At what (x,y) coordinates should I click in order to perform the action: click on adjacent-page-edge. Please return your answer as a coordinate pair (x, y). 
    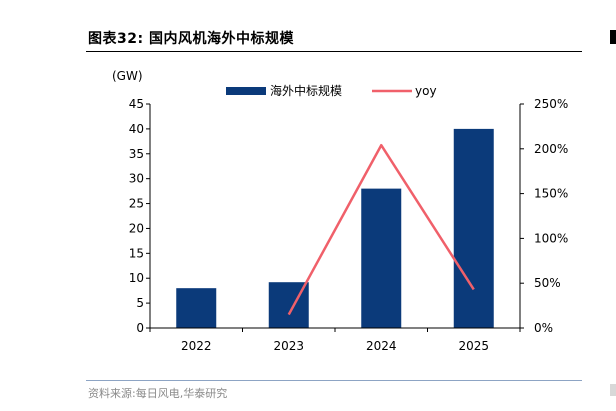
    Looking at the image, I should click on (613, 37).